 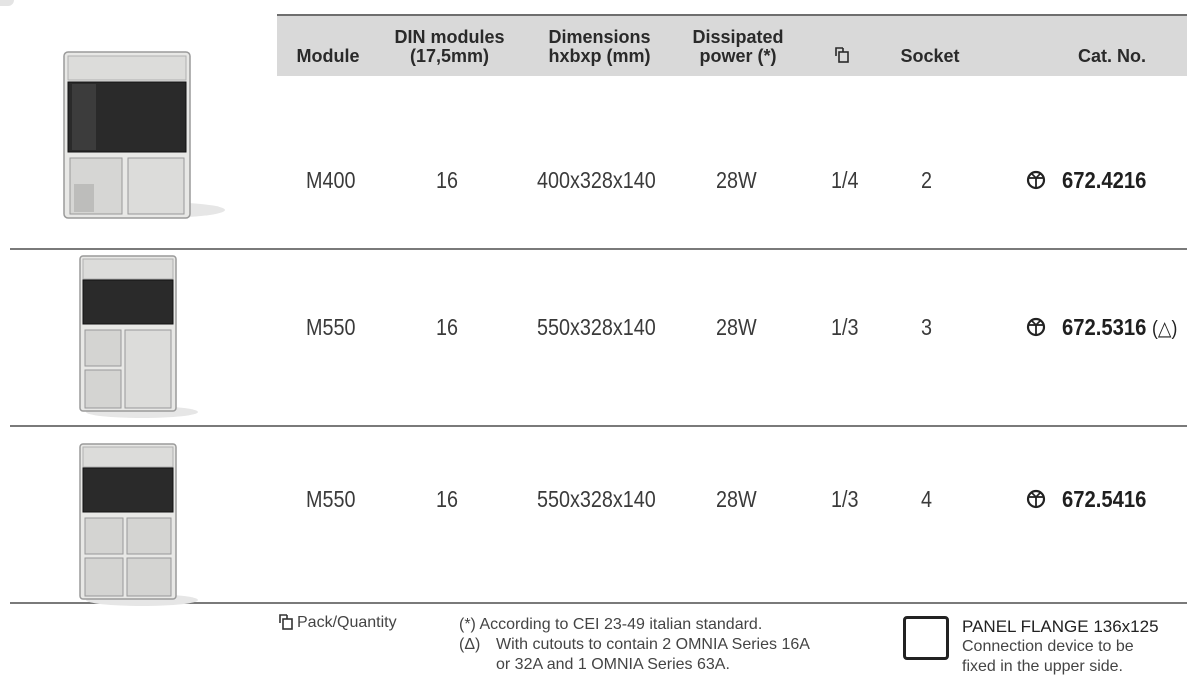 I want to click on enclosure-image-m400, so click(x=144, y=135).